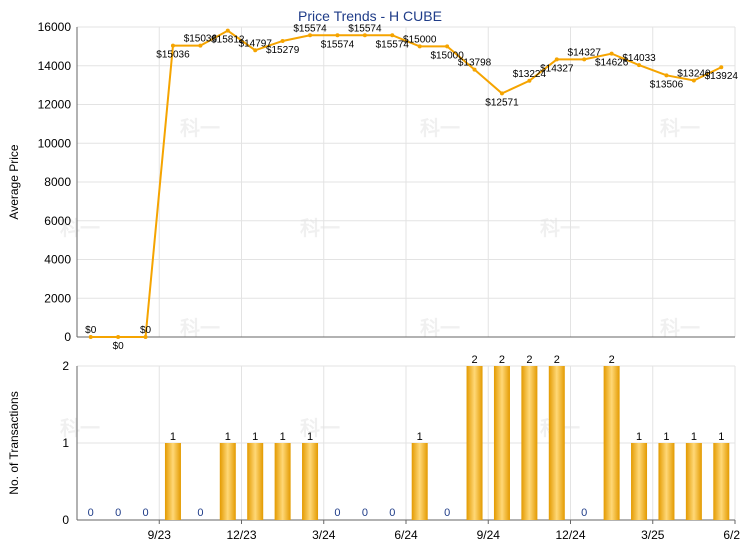  I want to click on y-tick-label: 8000, so click(57, 182).